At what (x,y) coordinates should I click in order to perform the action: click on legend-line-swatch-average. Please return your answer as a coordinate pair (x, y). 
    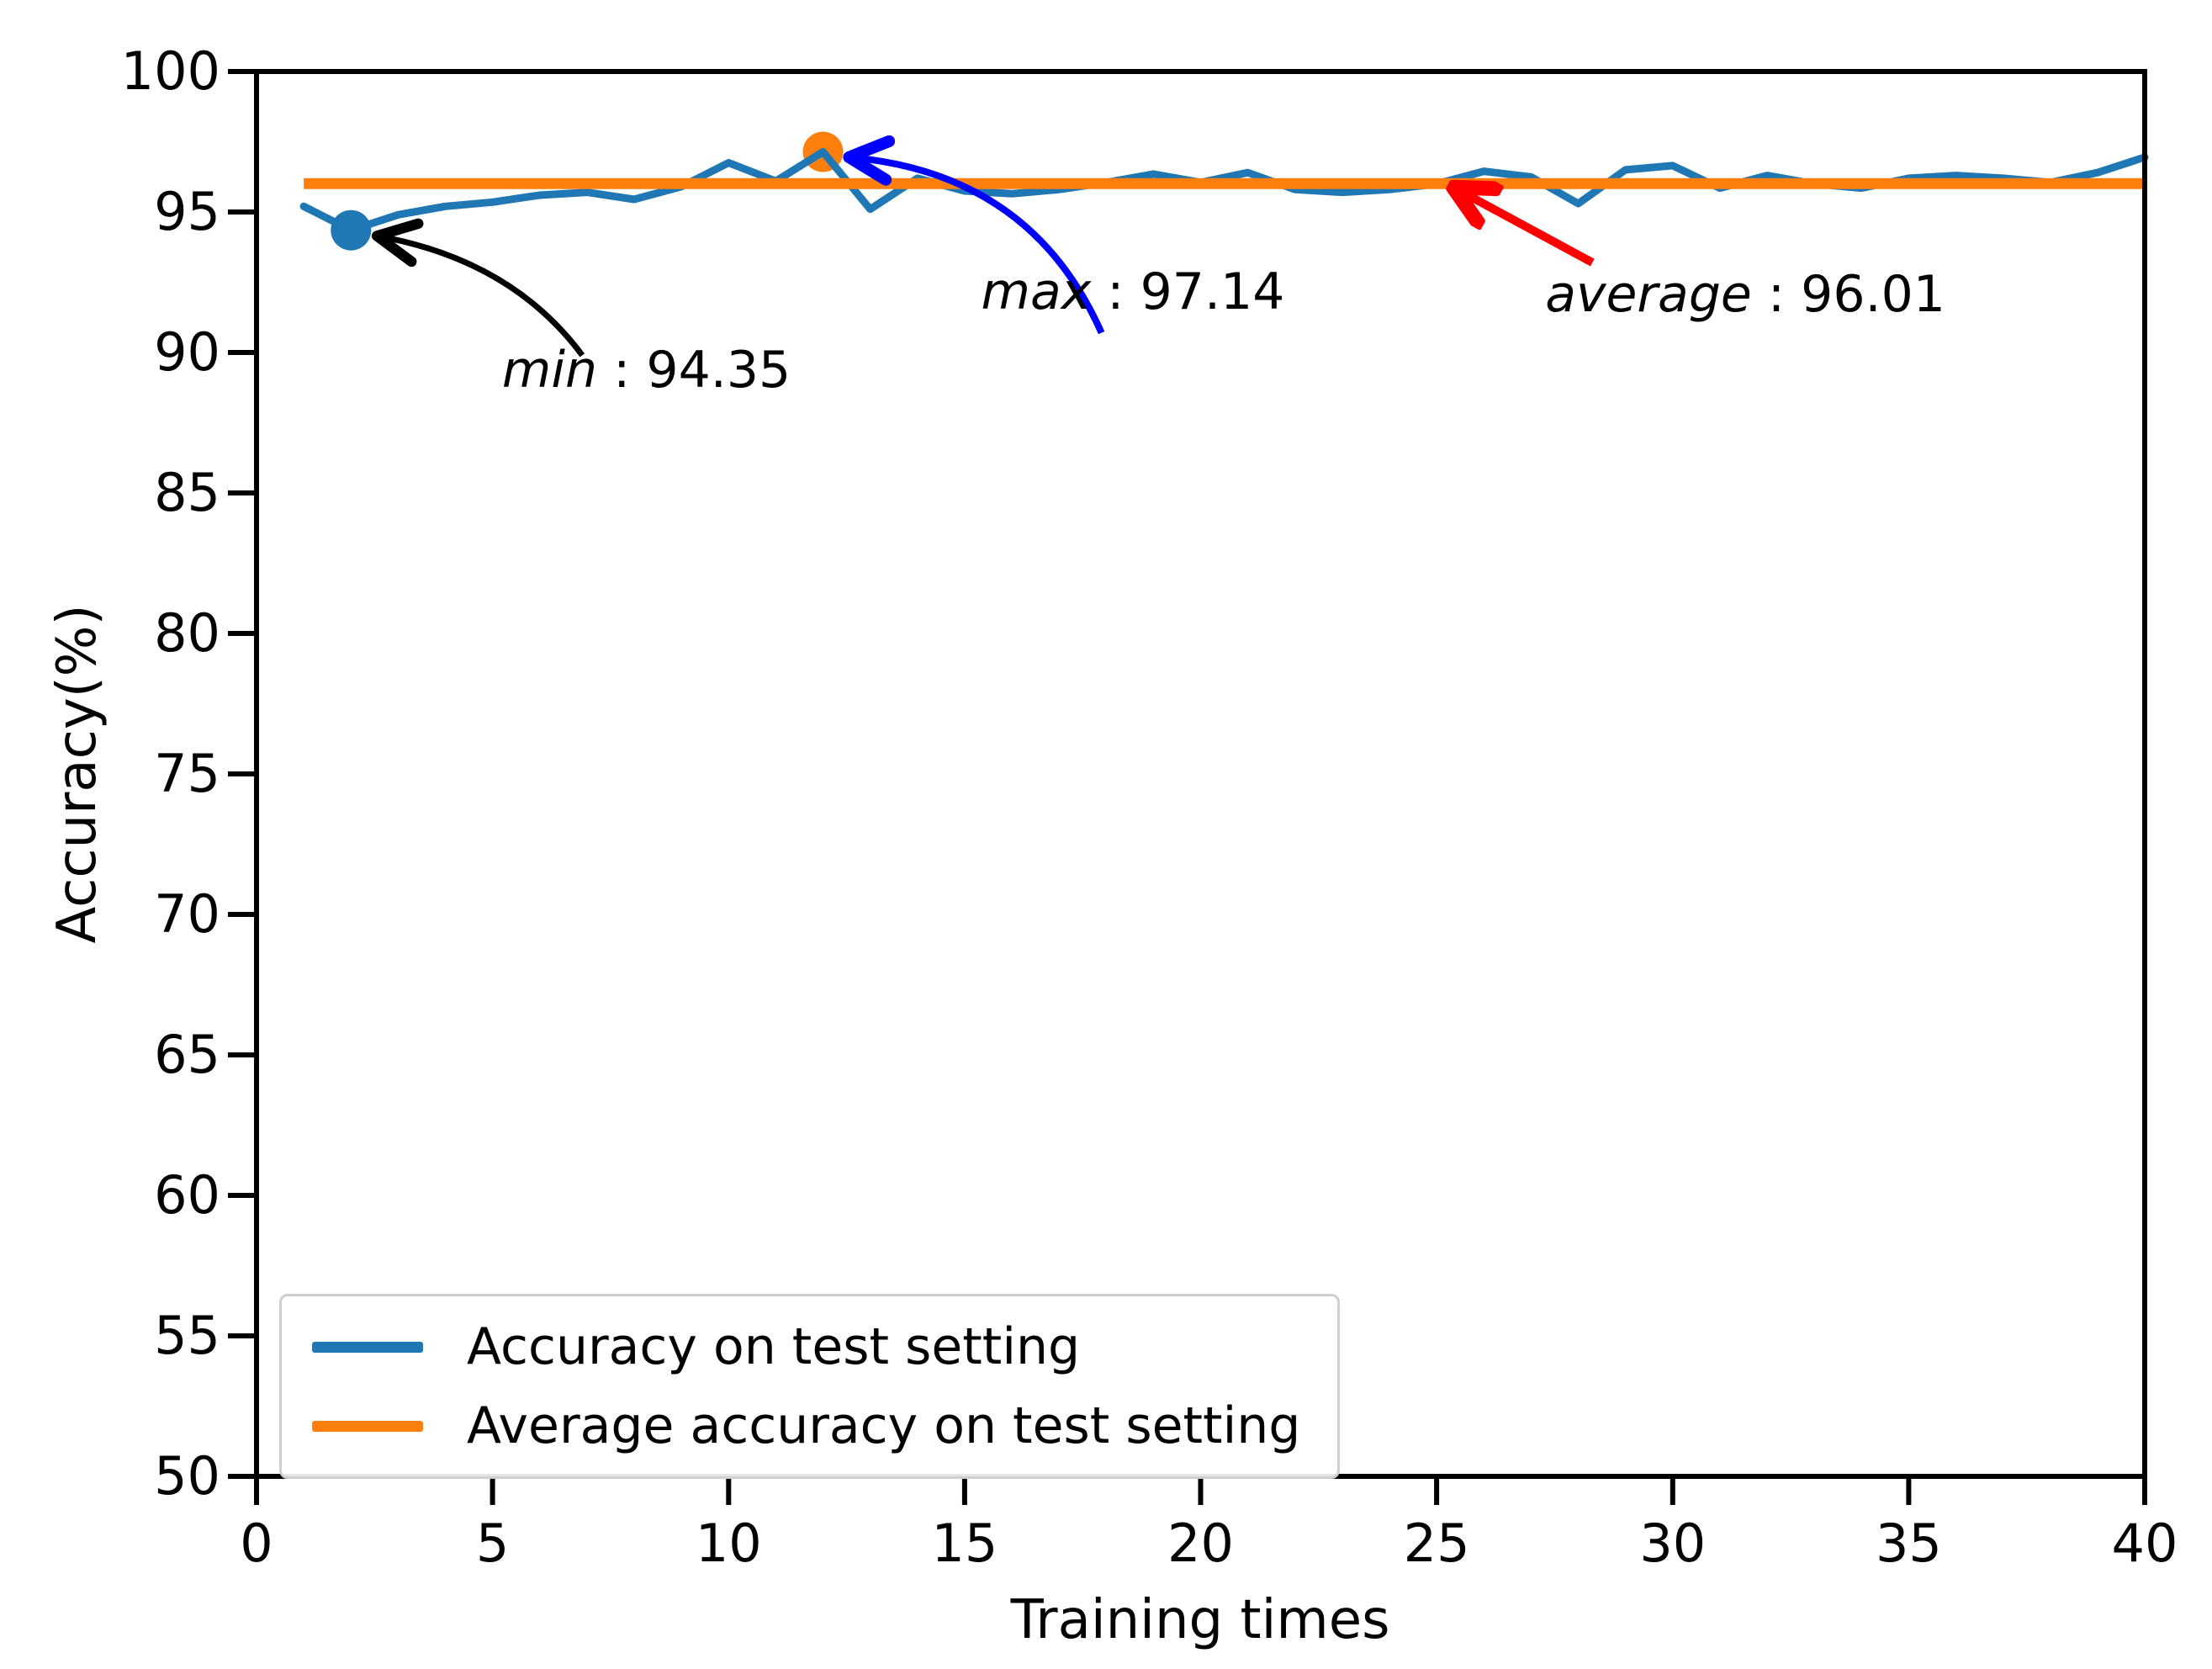
    Looking at the image, I should click on (367, 1426).